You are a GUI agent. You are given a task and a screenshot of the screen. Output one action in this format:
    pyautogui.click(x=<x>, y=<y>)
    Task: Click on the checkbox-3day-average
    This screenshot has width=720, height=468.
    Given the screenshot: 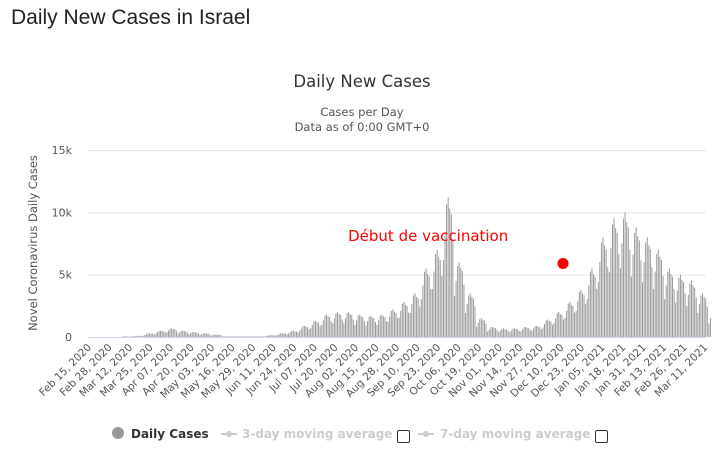 What is the action you would take?
    pyautogui.click(x=403, y=436)
    